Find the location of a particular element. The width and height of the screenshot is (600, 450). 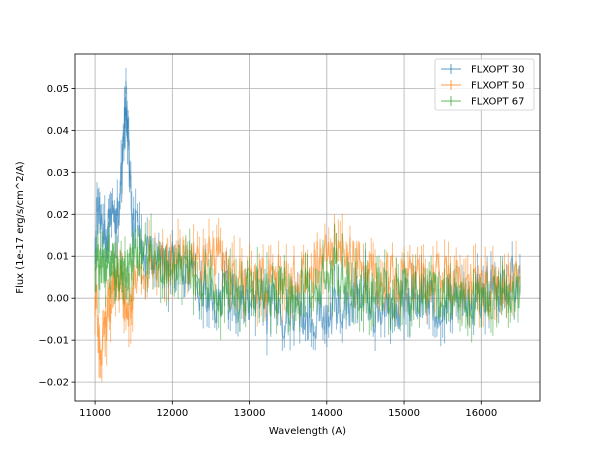

legend-entry: FLXOPT 67 is located at coordinates (482, 102).